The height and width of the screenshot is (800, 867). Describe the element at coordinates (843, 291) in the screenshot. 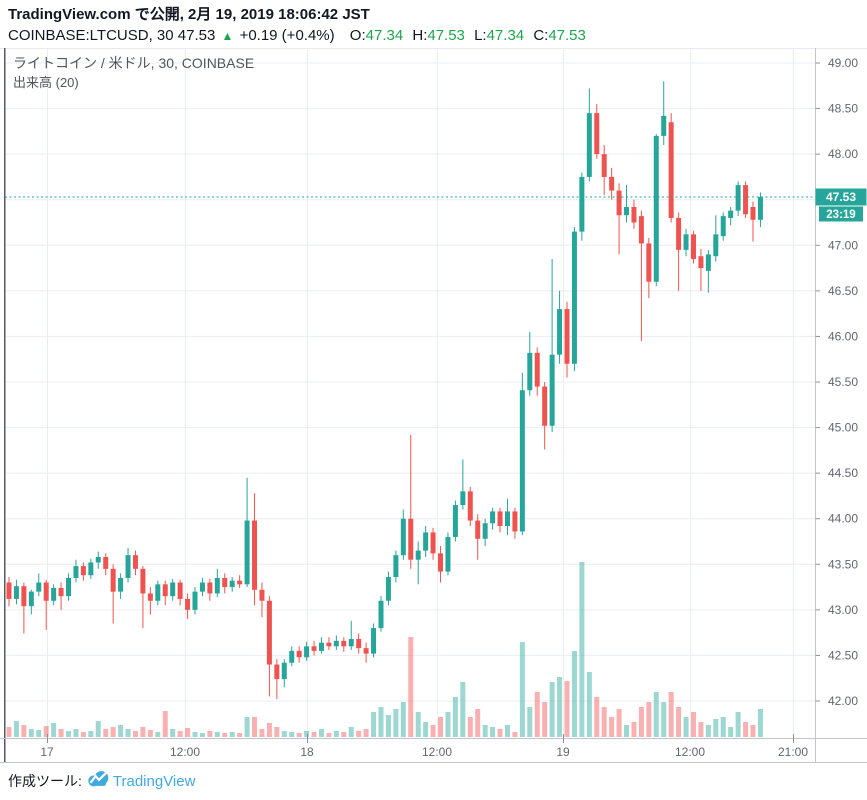

I see `price-tick-label: 46.50` at that location.